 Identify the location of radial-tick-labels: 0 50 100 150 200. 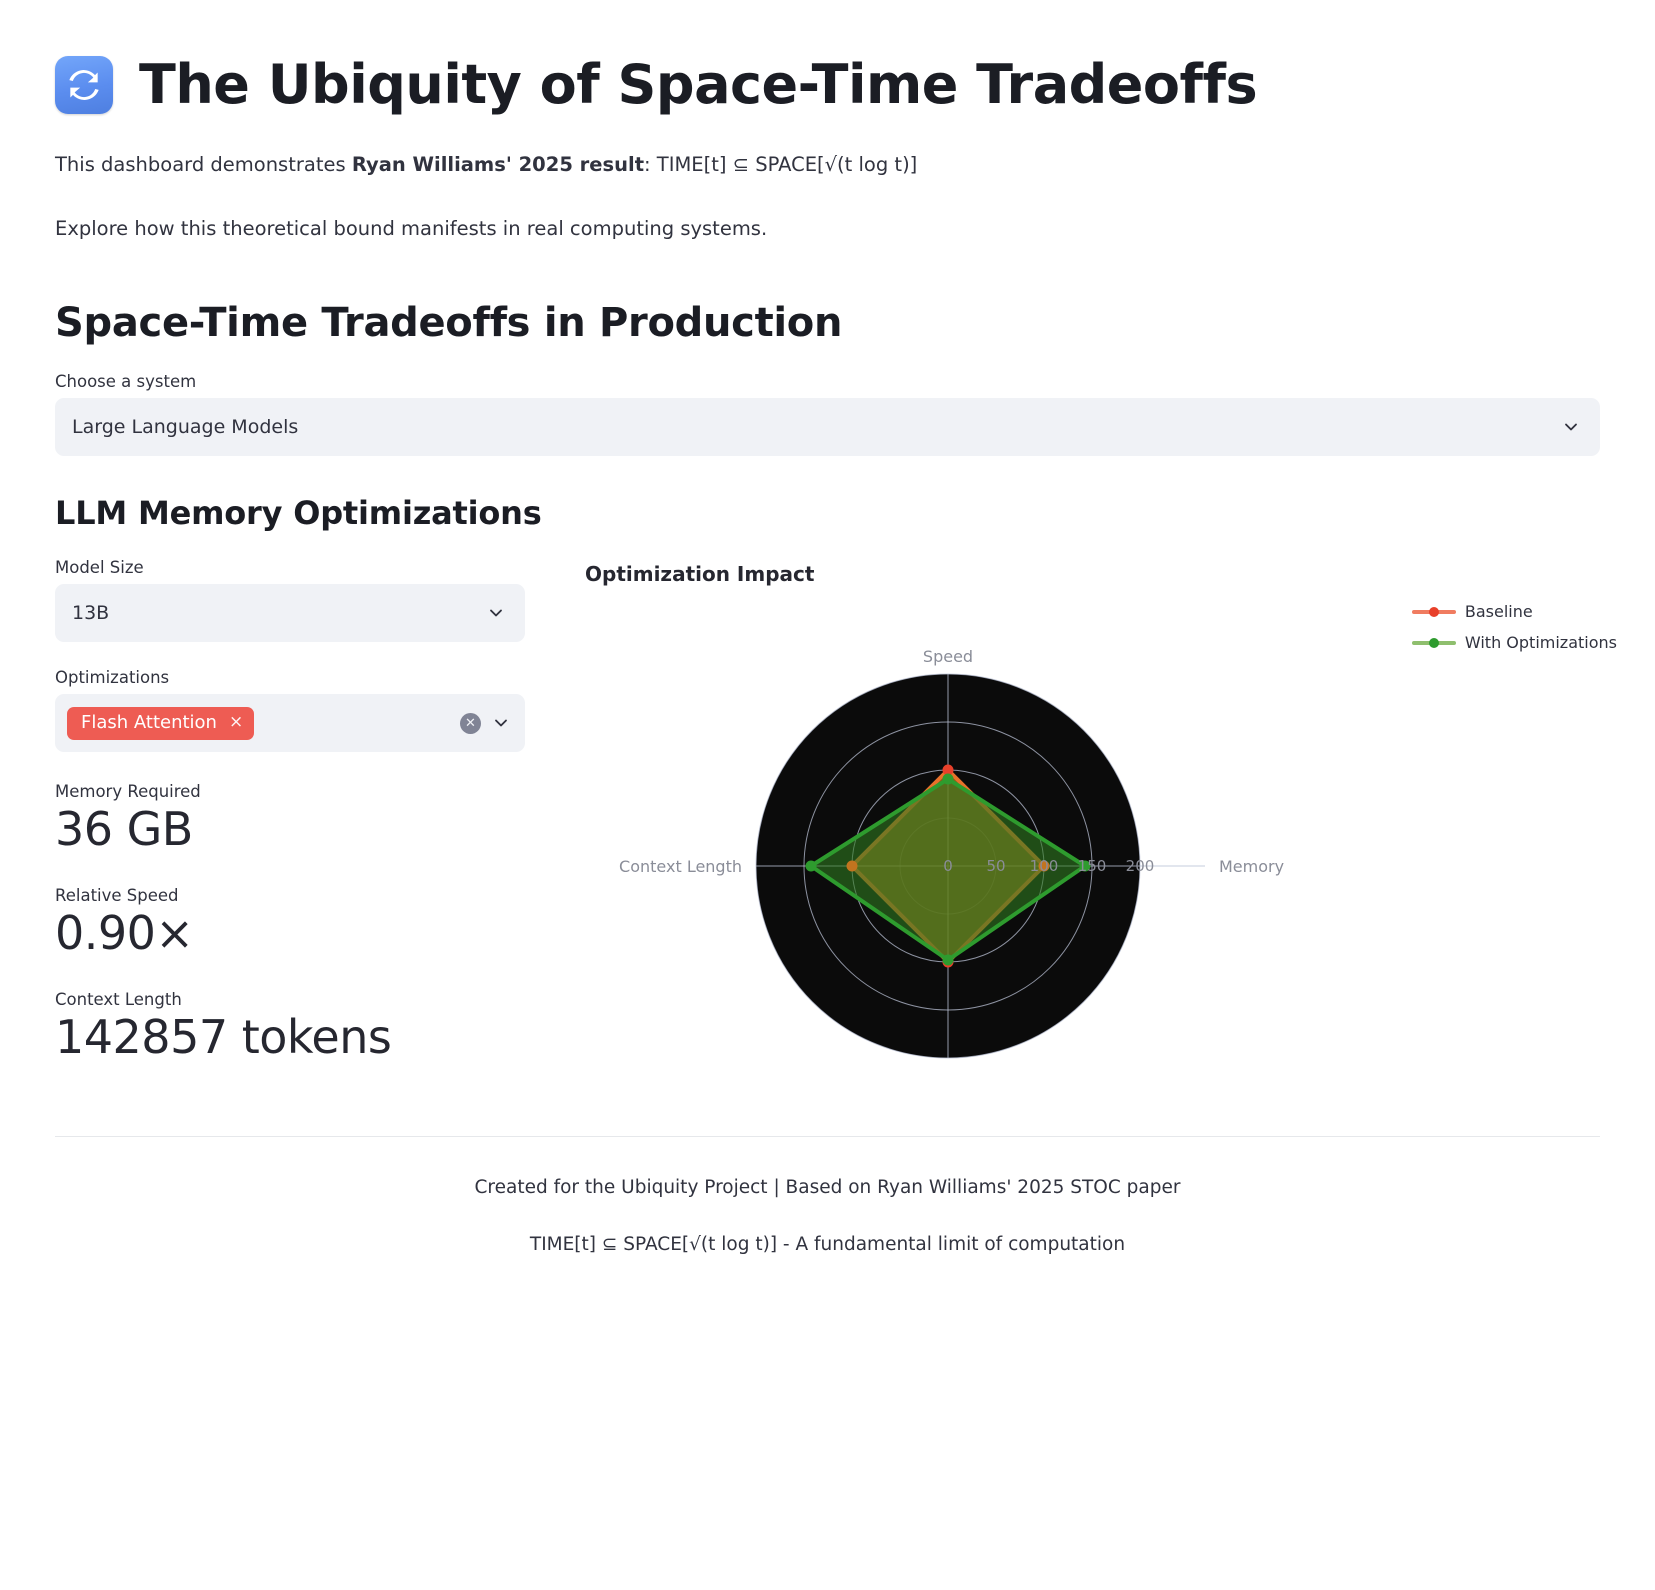
(1048, 866).